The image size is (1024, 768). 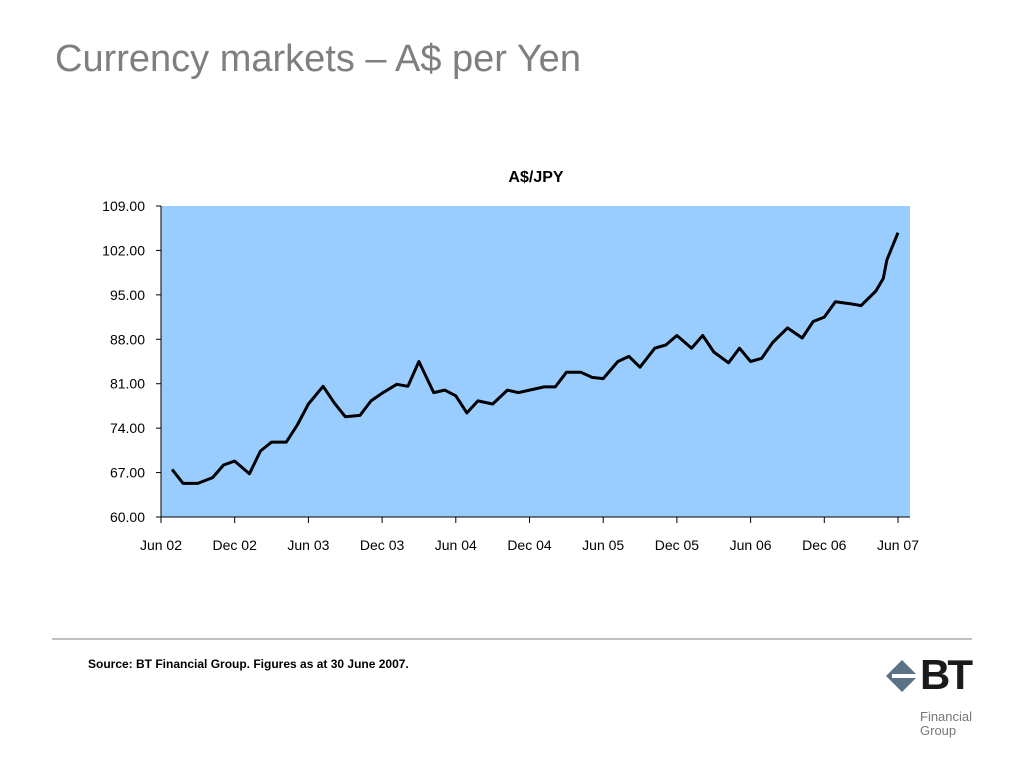 What do you see at coordinates (127, 339) in the screenshot?
I see `y-tick-label: 88.00` at bounding box center [127, 339].